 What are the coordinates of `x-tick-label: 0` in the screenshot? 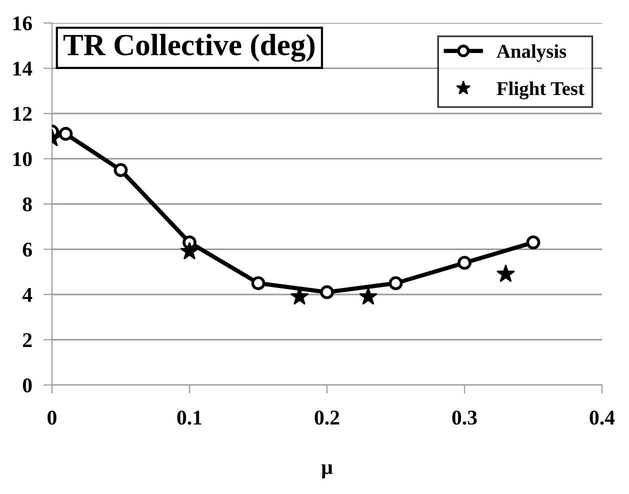 It's located at (52, 417).